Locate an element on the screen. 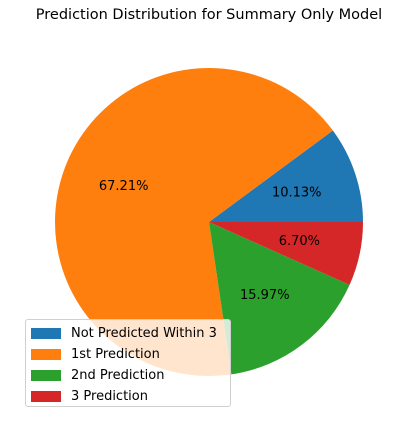 This screenshot has width=418, height=425. legend-item: 1st Prediction is located at coordinates (130, 354).